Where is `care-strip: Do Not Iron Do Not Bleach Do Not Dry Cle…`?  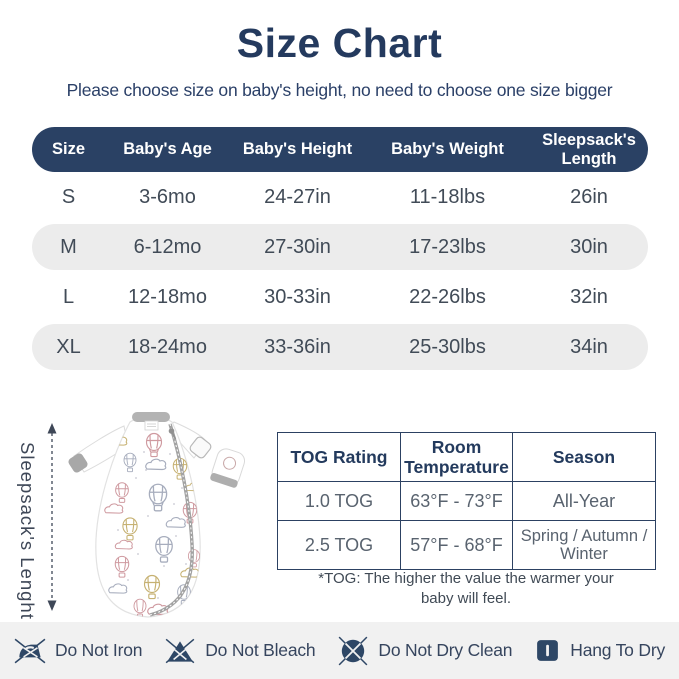 care-strip: Do Not Iron Do Not Bleach Do Not Dry Cle… is located at coordinates (339, 650).